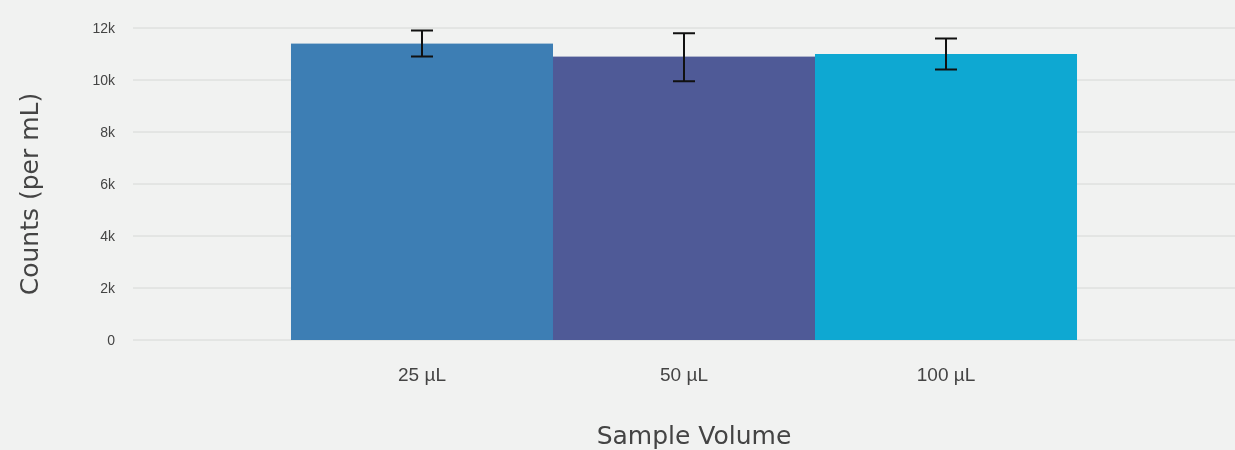  What do you see at coordinates (108, 235) in the screenshot?
I see `y-tick-label: 4k` at bounding box center [108, 235].